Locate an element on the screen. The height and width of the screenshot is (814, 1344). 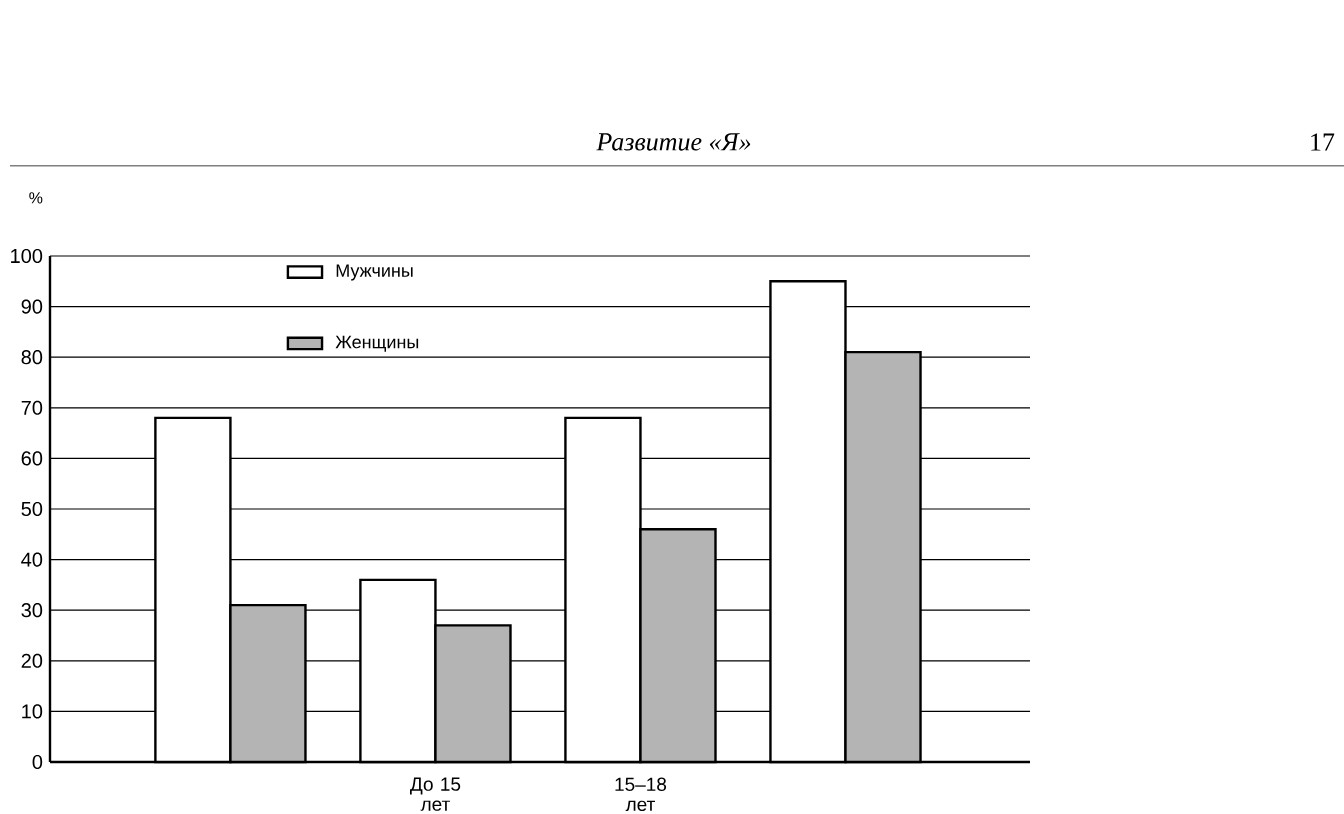
y-tick-label: 80 is located at coordinates (32, 357).